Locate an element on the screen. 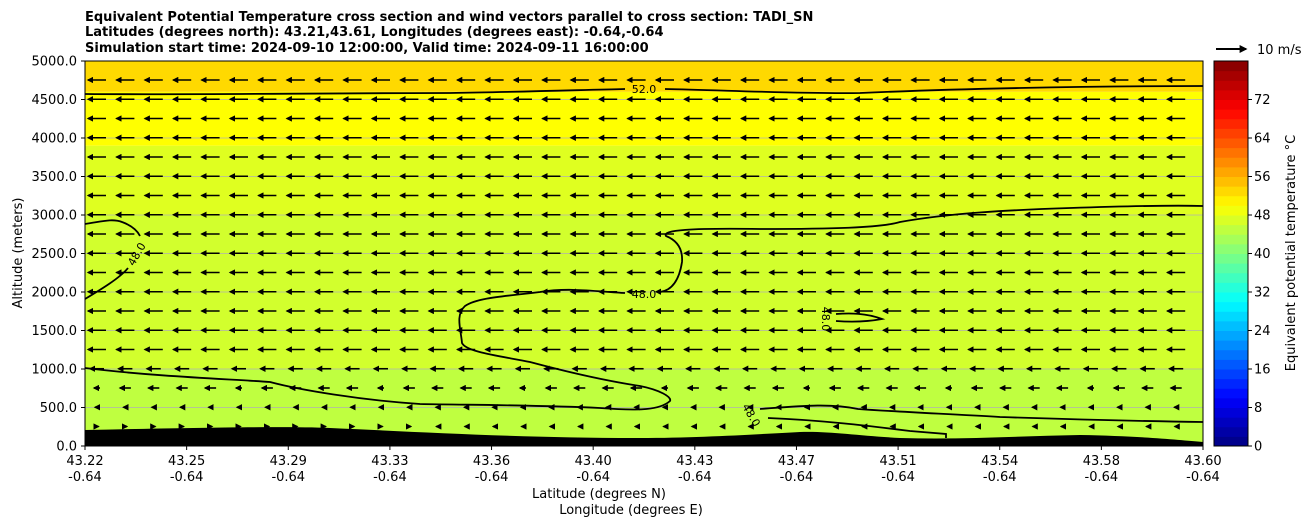 The width and height of the screenshot is (1308, 526). y-tick-label: 2000.0 is located at coordinates (55, 293).